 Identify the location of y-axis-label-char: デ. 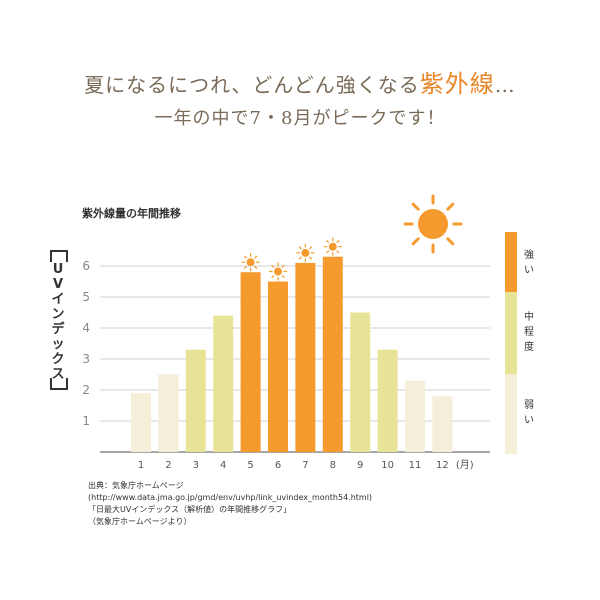
(58, 329).